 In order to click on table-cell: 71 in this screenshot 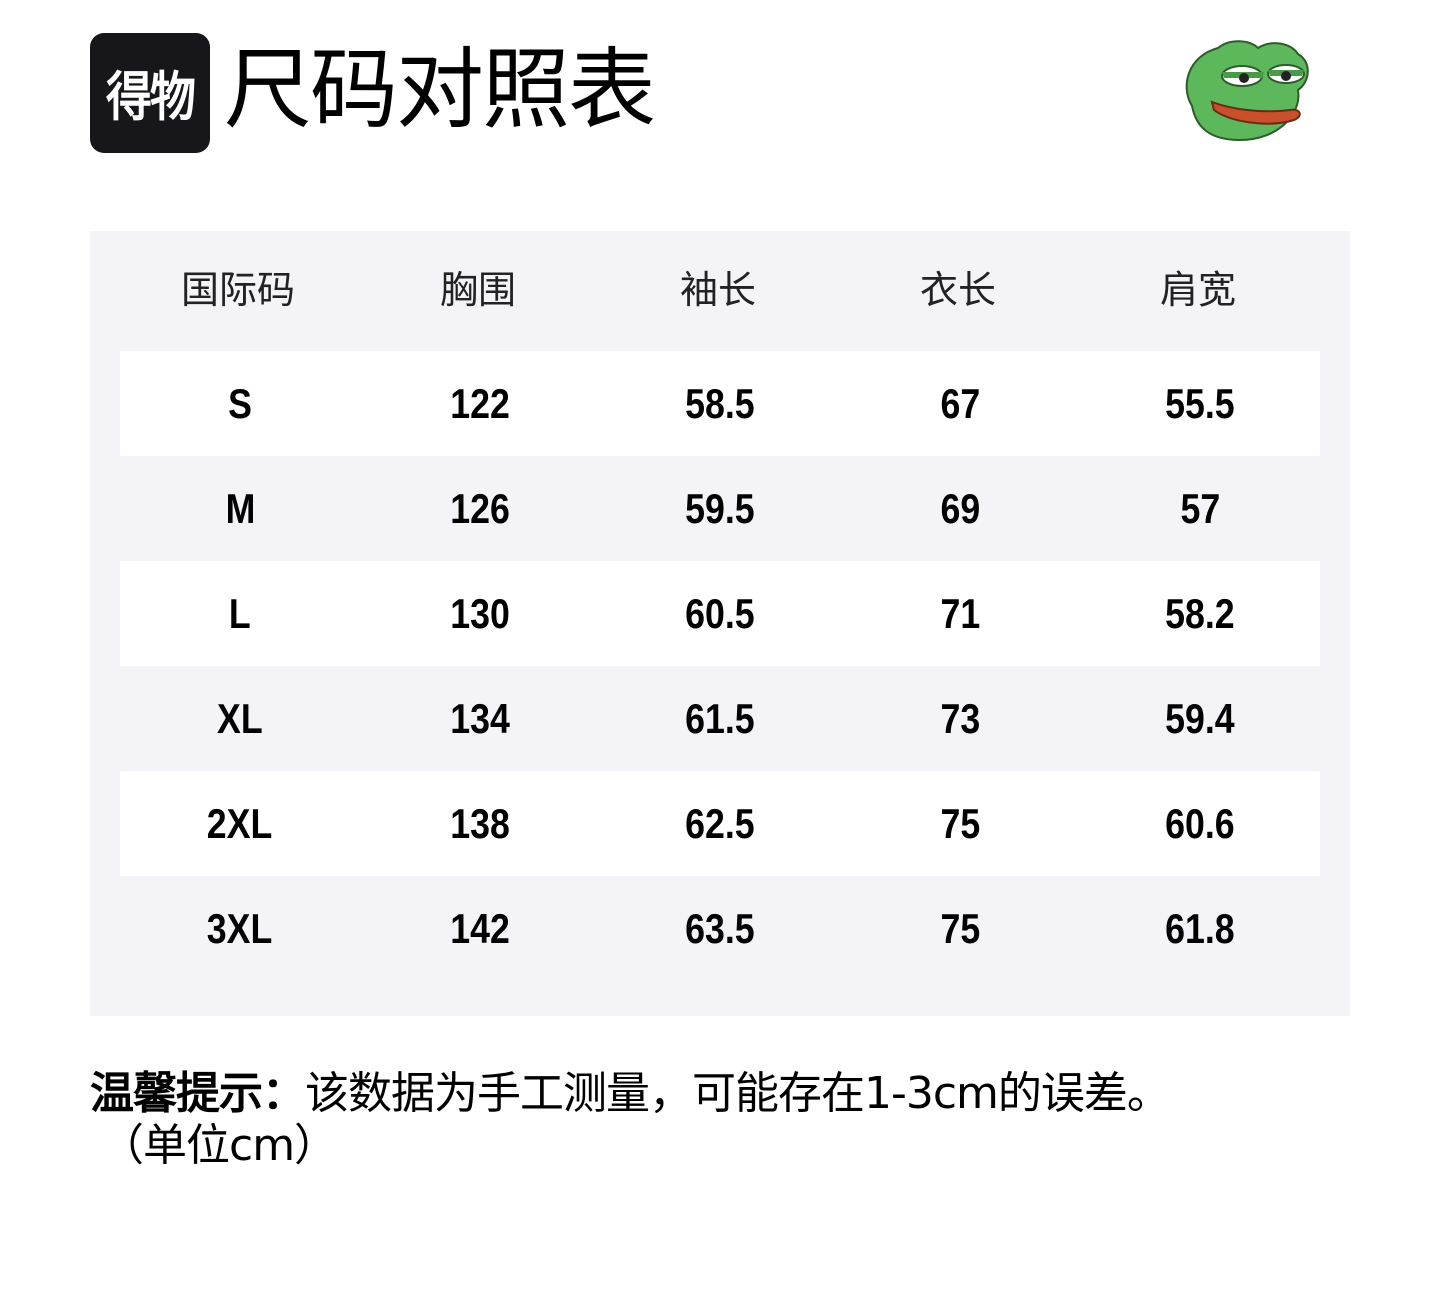, I will do `click(960, 613)`.